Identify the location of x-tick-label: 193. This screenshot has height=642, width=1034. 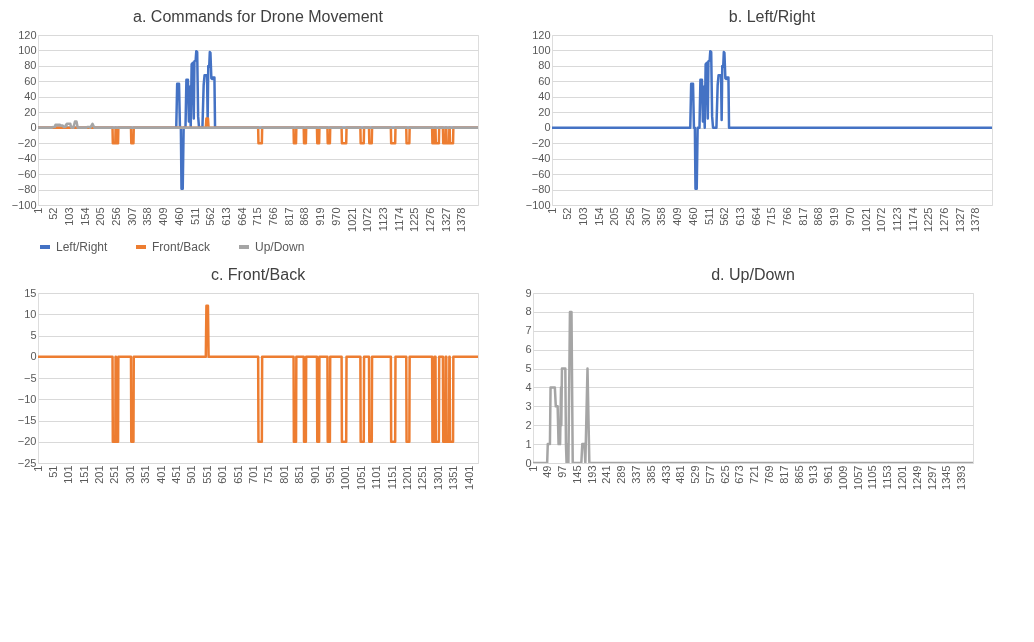
(591, 474).